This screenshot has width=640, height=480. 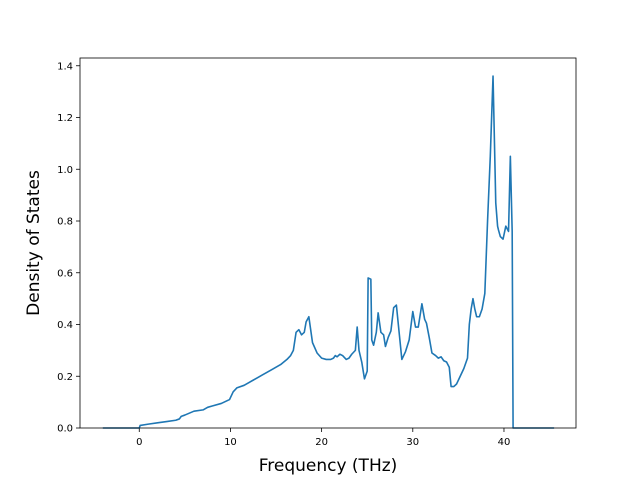 I want to click on y-tick-label: 0.6, so click(x=65, y=273).